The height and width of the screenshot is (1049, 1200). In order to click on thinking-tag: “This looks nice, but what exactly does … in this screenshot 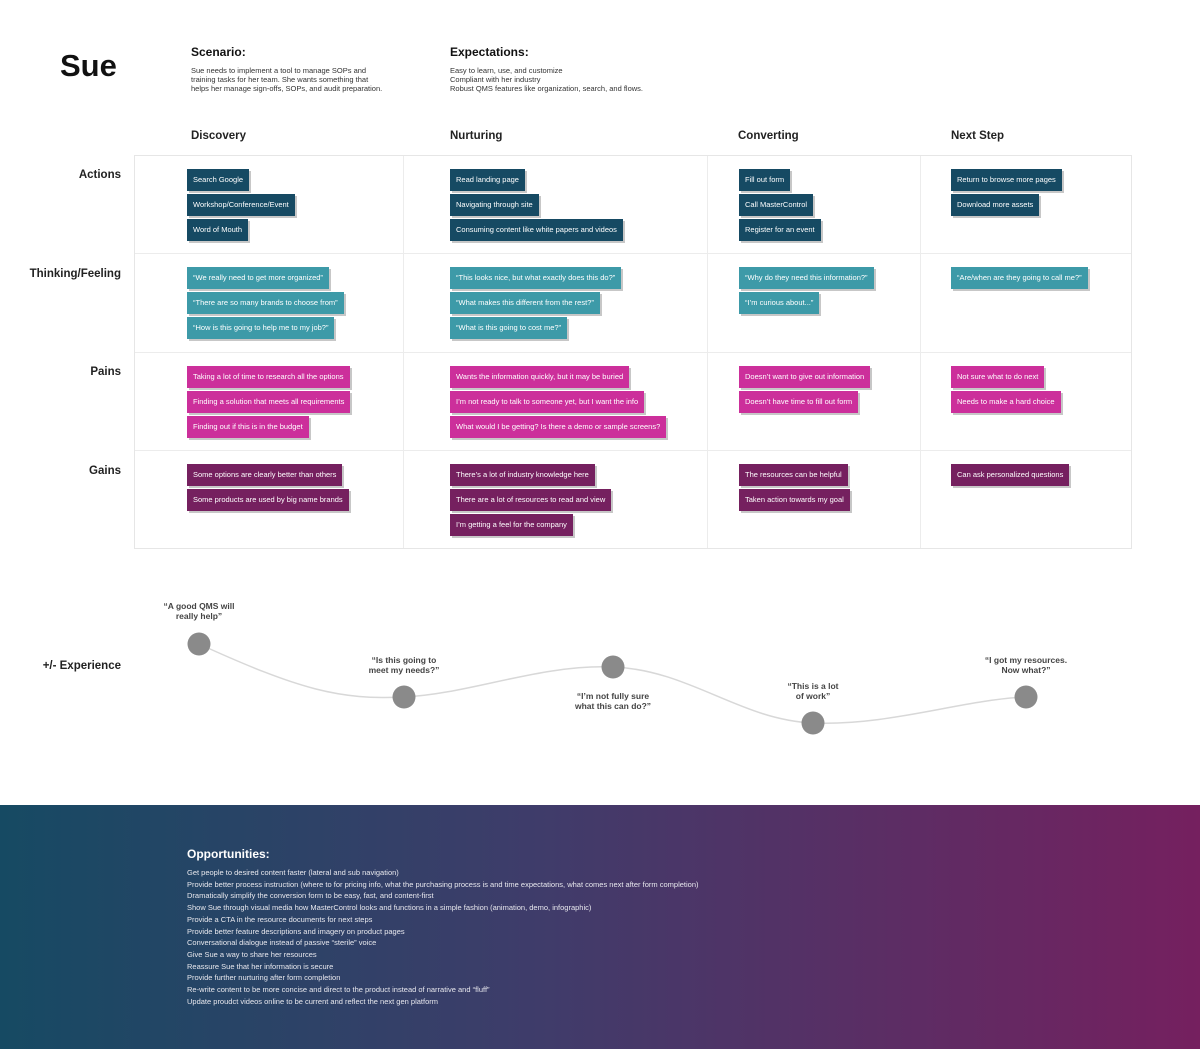, I will do `click(536, 278)`.